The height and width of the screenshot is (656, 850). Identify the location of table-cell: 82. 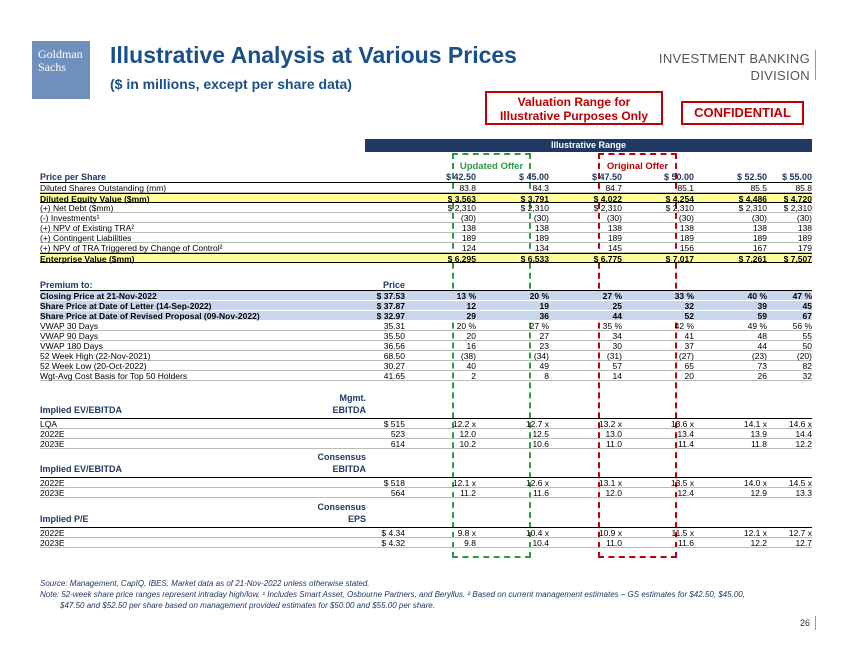
(807, 366).